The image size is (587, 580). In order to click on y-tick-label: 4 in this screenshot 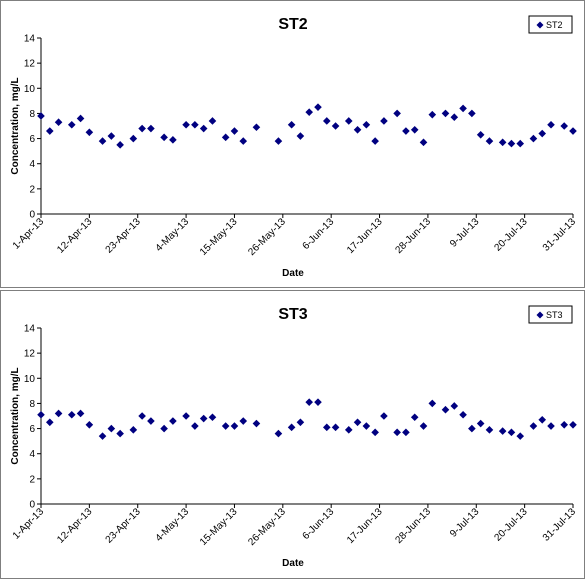, I will do `click(32, 454)`.